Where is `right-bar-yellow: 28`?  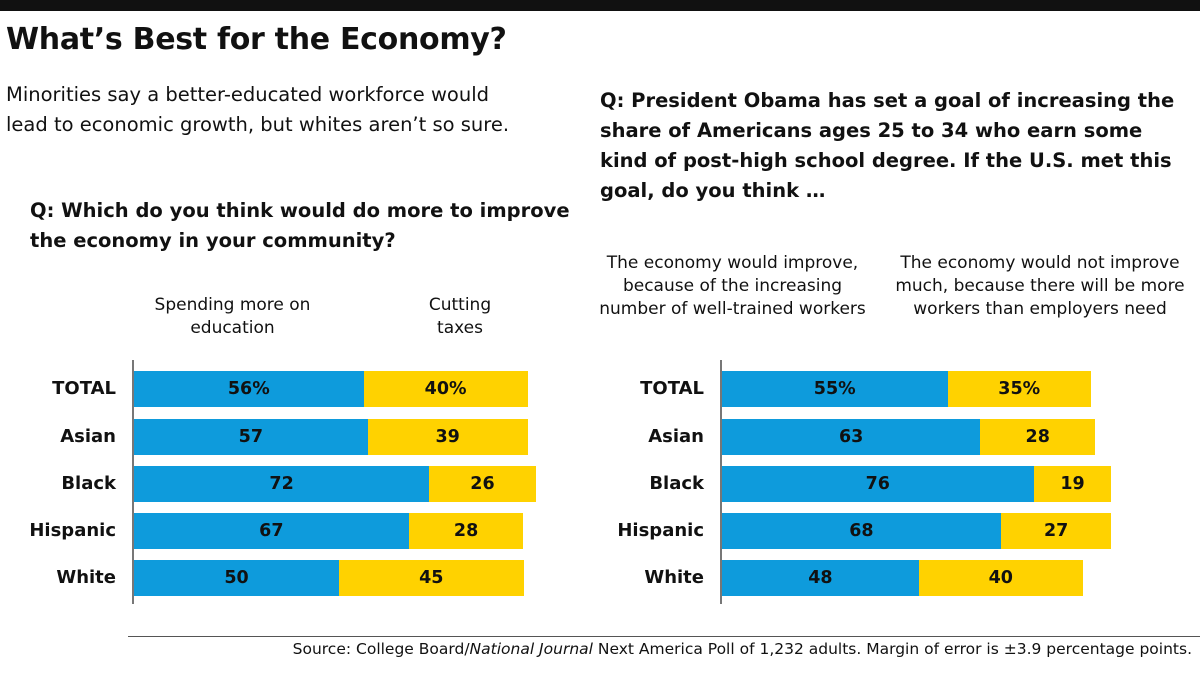 right-bar-yellow: 28 is located at coordinates (1038, 437).